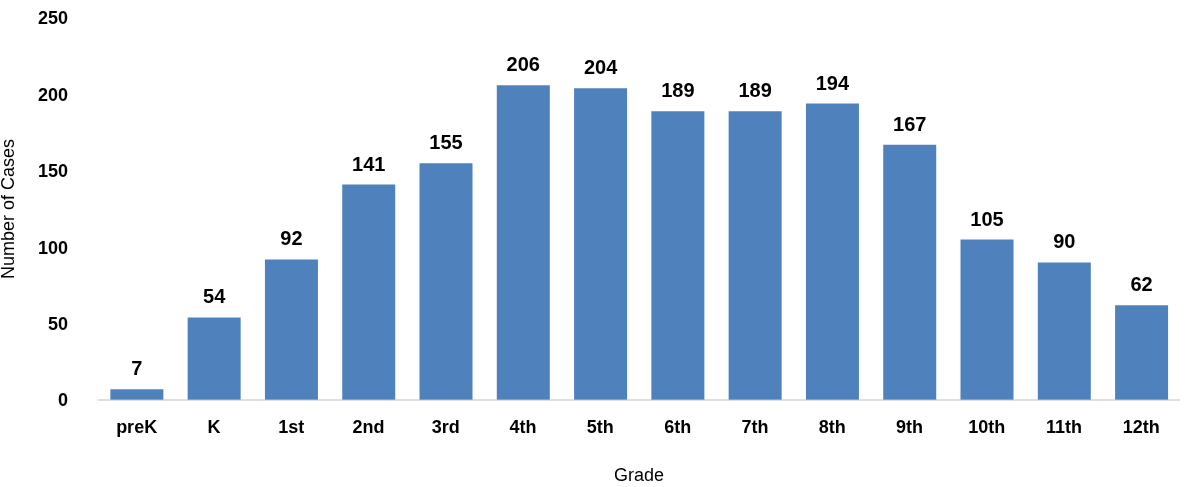 This screenshot has height=487, width=1185. What do you see at coordinates (445, 426) in the screenshot?
I see `x-tick-label: 3rd` at bounding box center [445, 426].